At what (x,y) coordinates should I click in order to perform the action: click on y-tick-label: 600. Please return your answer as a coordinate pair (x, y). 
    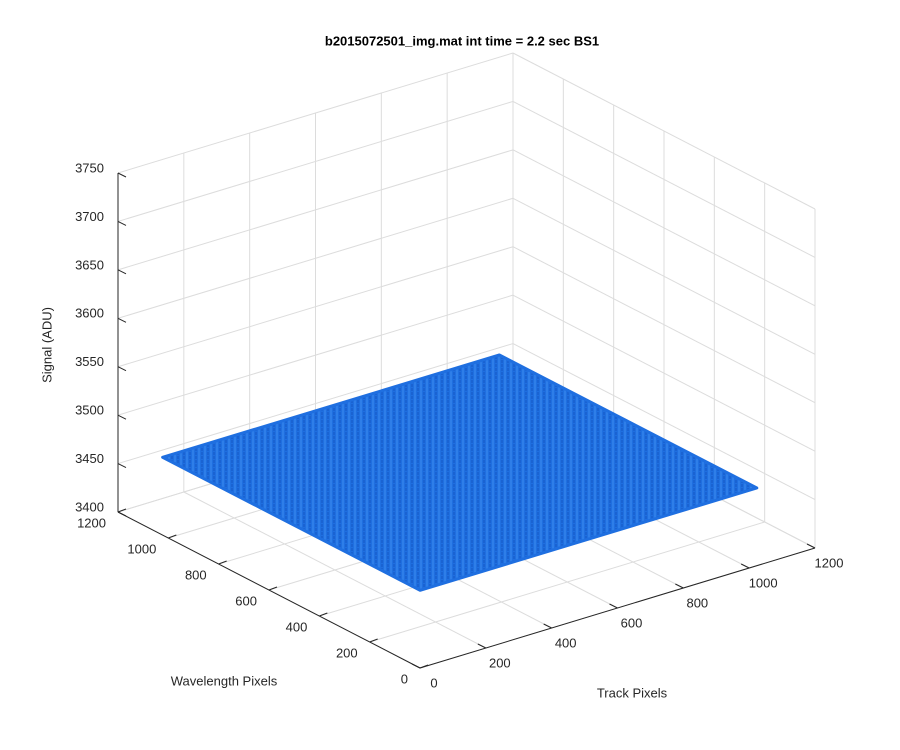
    Looking at the image, I should click on (246, 600).